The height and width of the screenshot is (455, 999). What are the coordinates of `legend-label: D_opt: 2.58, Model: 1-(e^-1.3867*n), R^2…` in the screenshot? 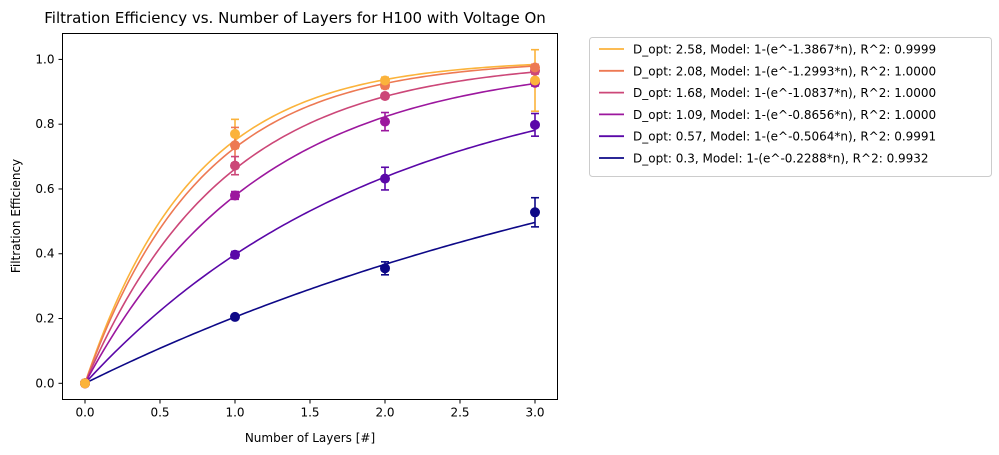 It's located at (784, 50).